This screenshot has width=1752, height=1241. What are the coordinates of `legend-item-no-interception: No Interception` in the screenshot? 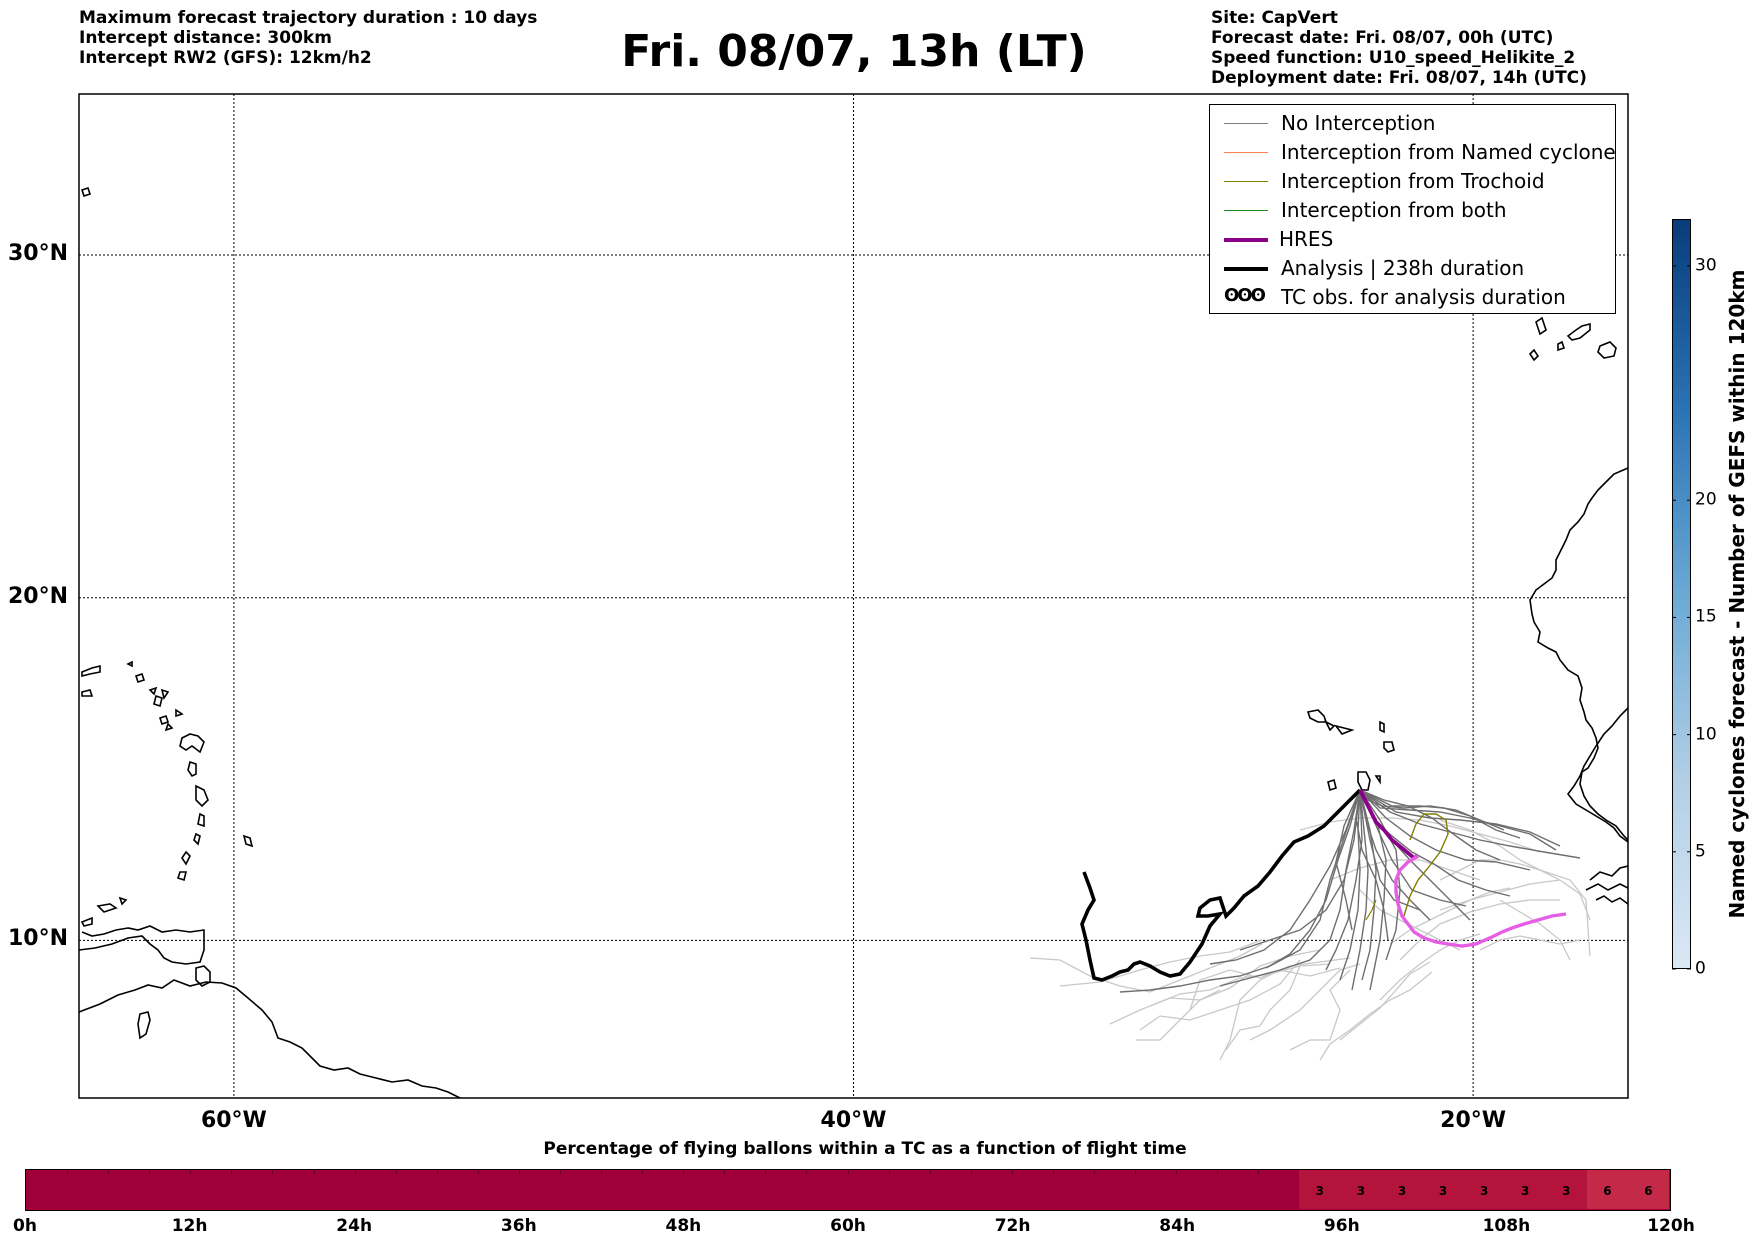 It's located at (1413, 123).